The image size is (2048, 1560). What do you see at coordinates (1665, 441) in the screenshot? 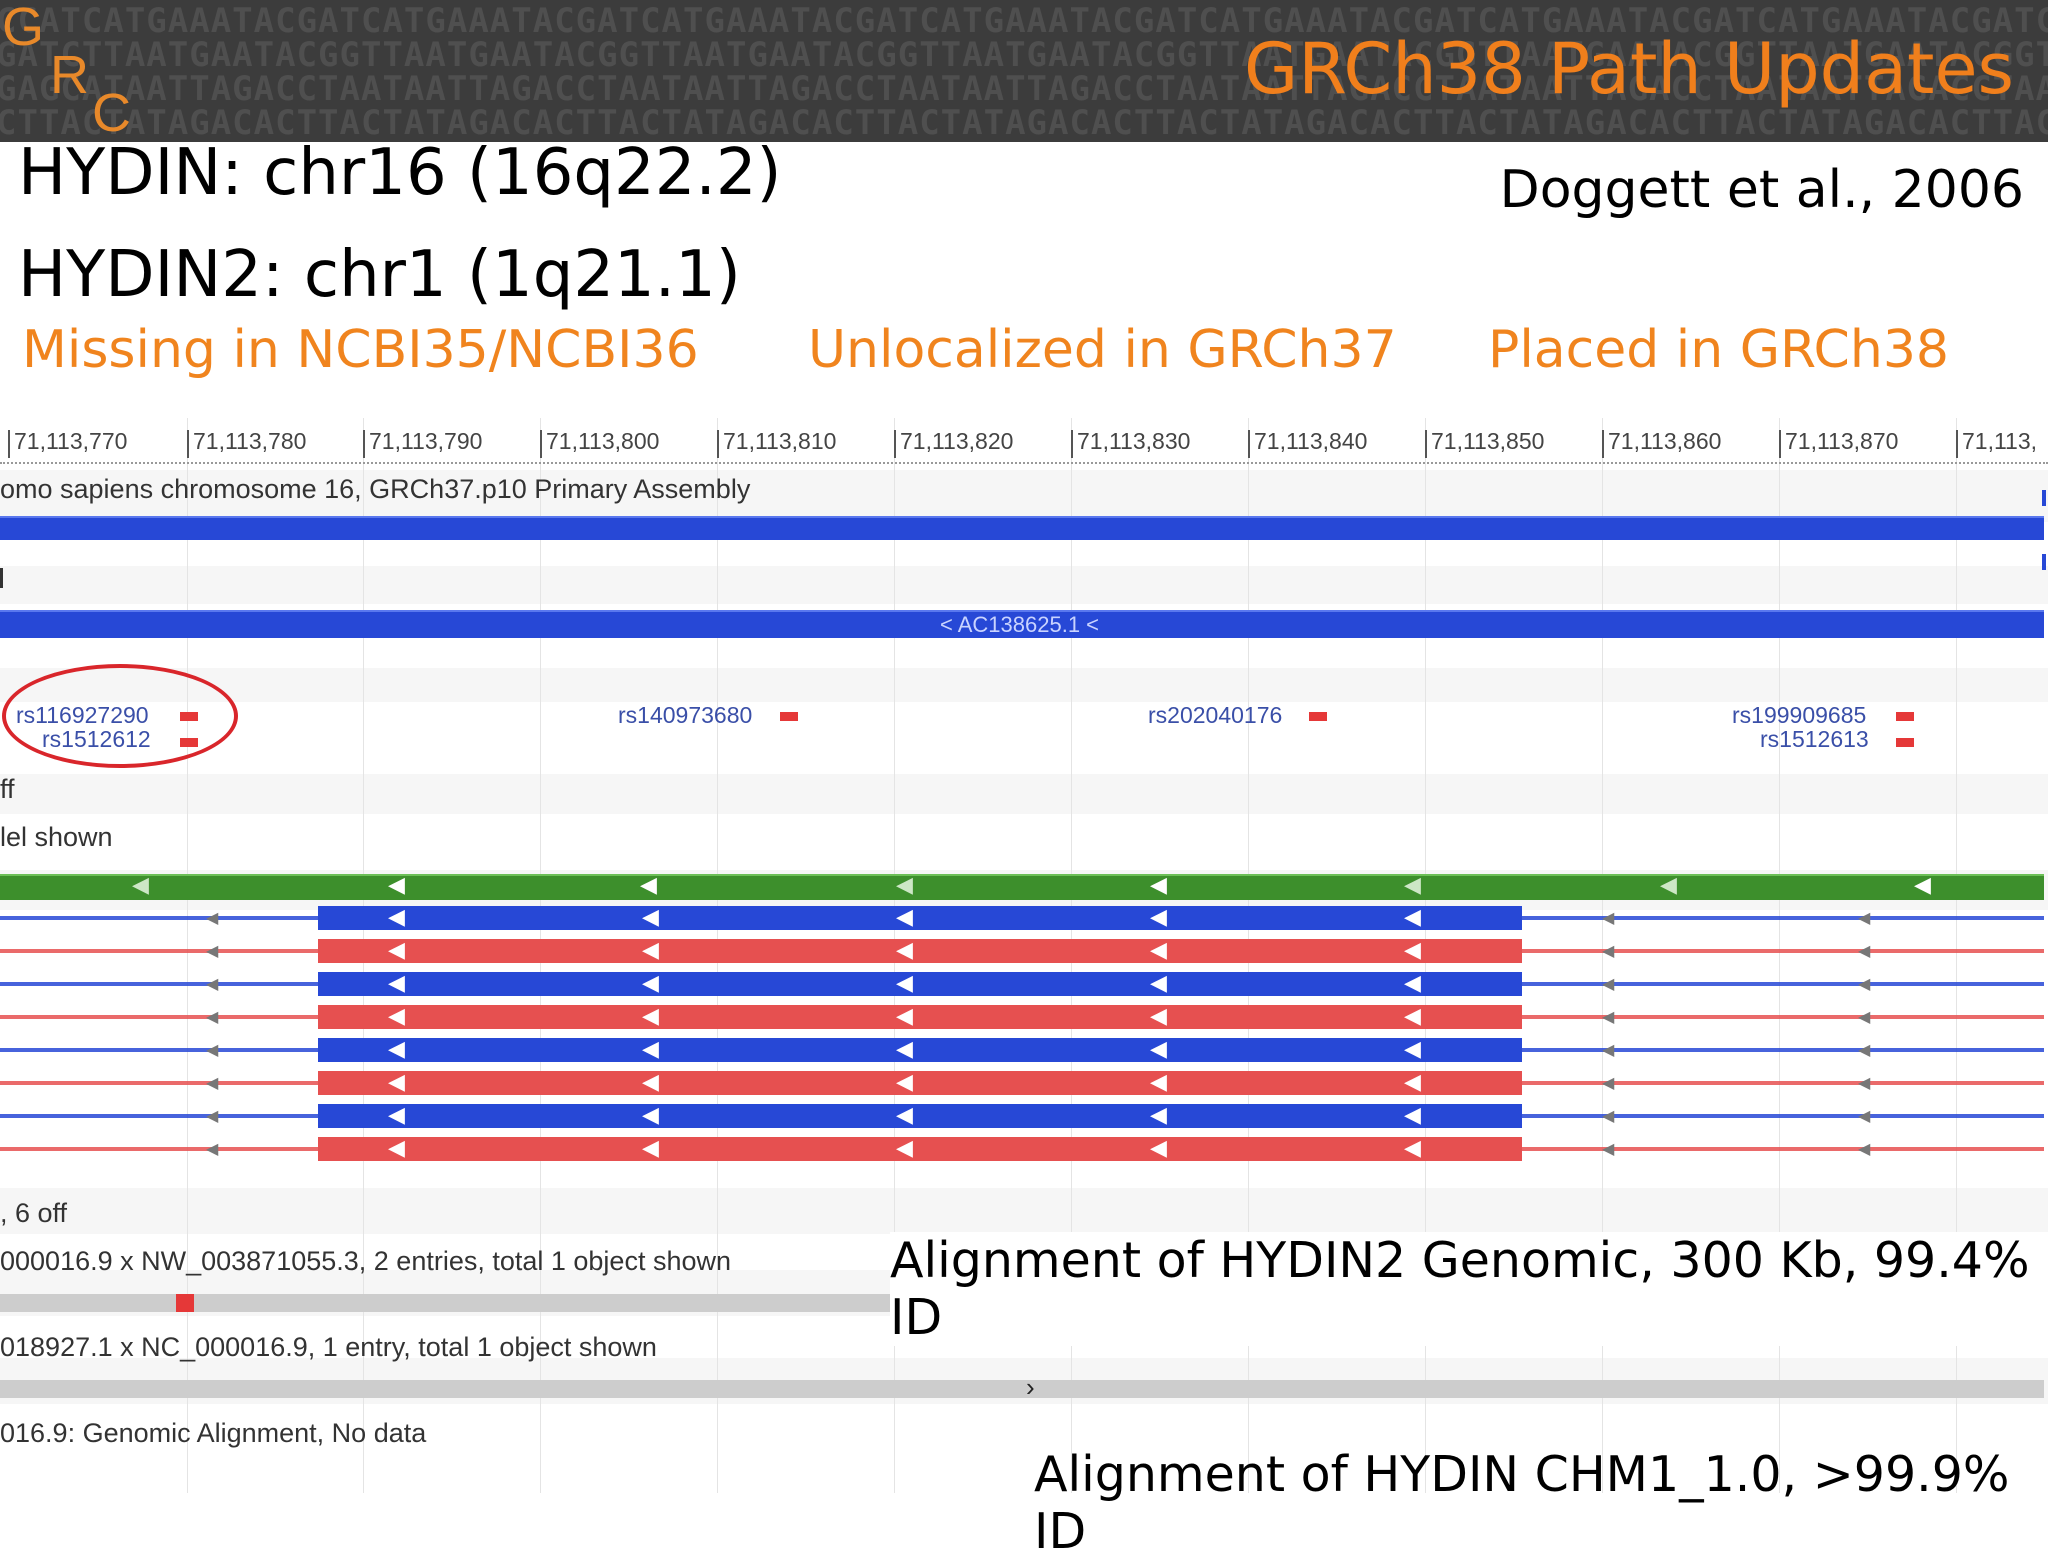
I see `ruler-tick-label: 71,113,860` at bounding box center [1665, 441].